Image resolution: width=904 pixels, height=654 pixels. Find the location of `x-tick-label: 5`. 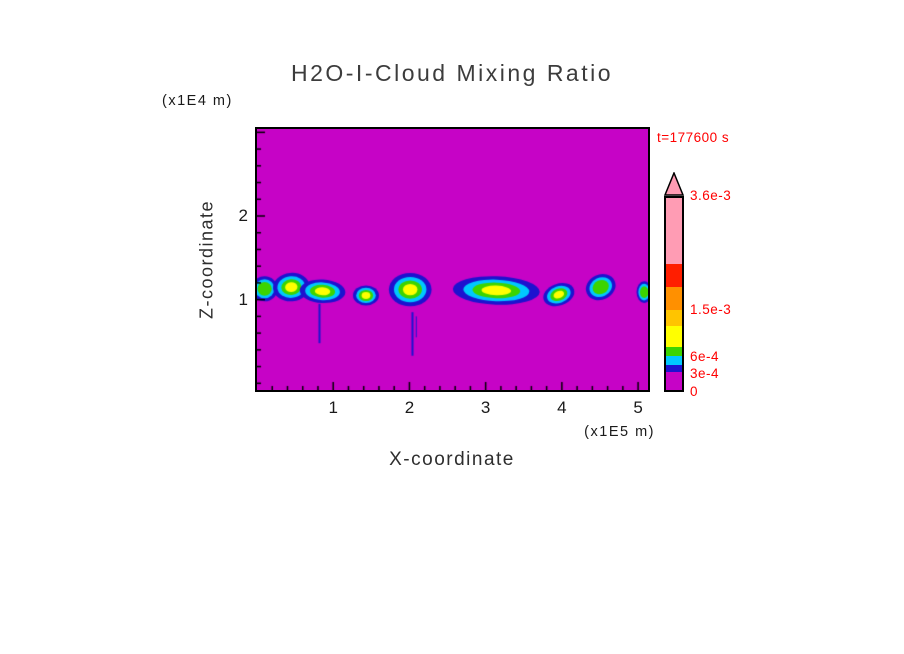

x-tick-label: 5 is located at coordinates (638, 407).